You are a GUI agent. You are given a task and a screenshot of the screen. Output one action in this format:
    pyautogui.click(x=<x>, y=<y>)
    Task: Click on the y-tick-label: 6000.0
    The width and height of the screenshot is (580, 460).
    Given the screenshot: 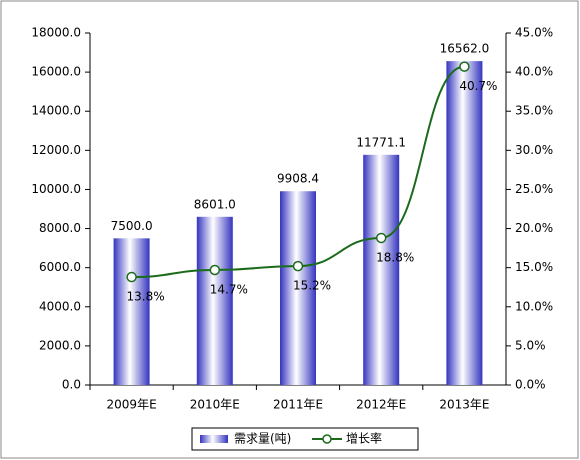 What is the action you would take?
    pyautogui.click(x=60, y=267)
    